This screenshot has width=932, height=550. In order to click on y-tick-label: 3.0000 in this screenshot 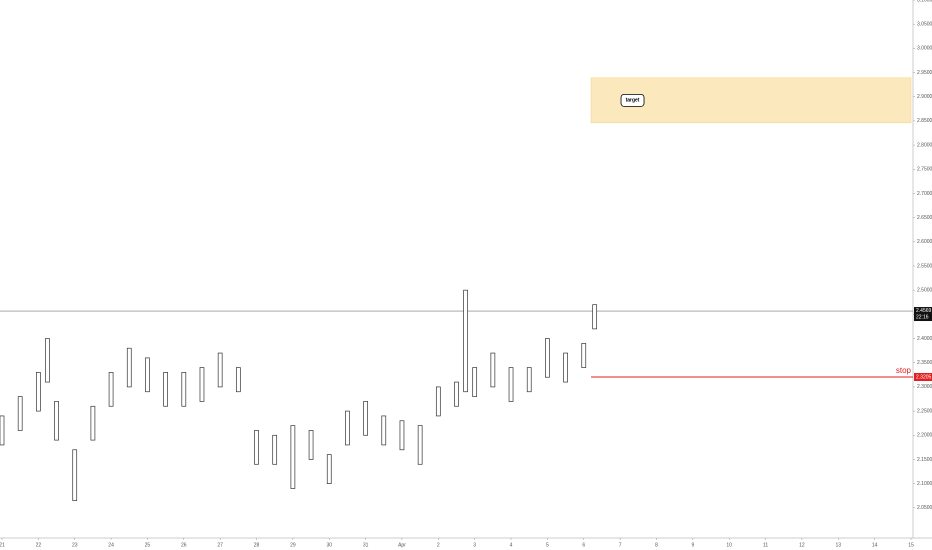, I will do `click(924, 49)`.